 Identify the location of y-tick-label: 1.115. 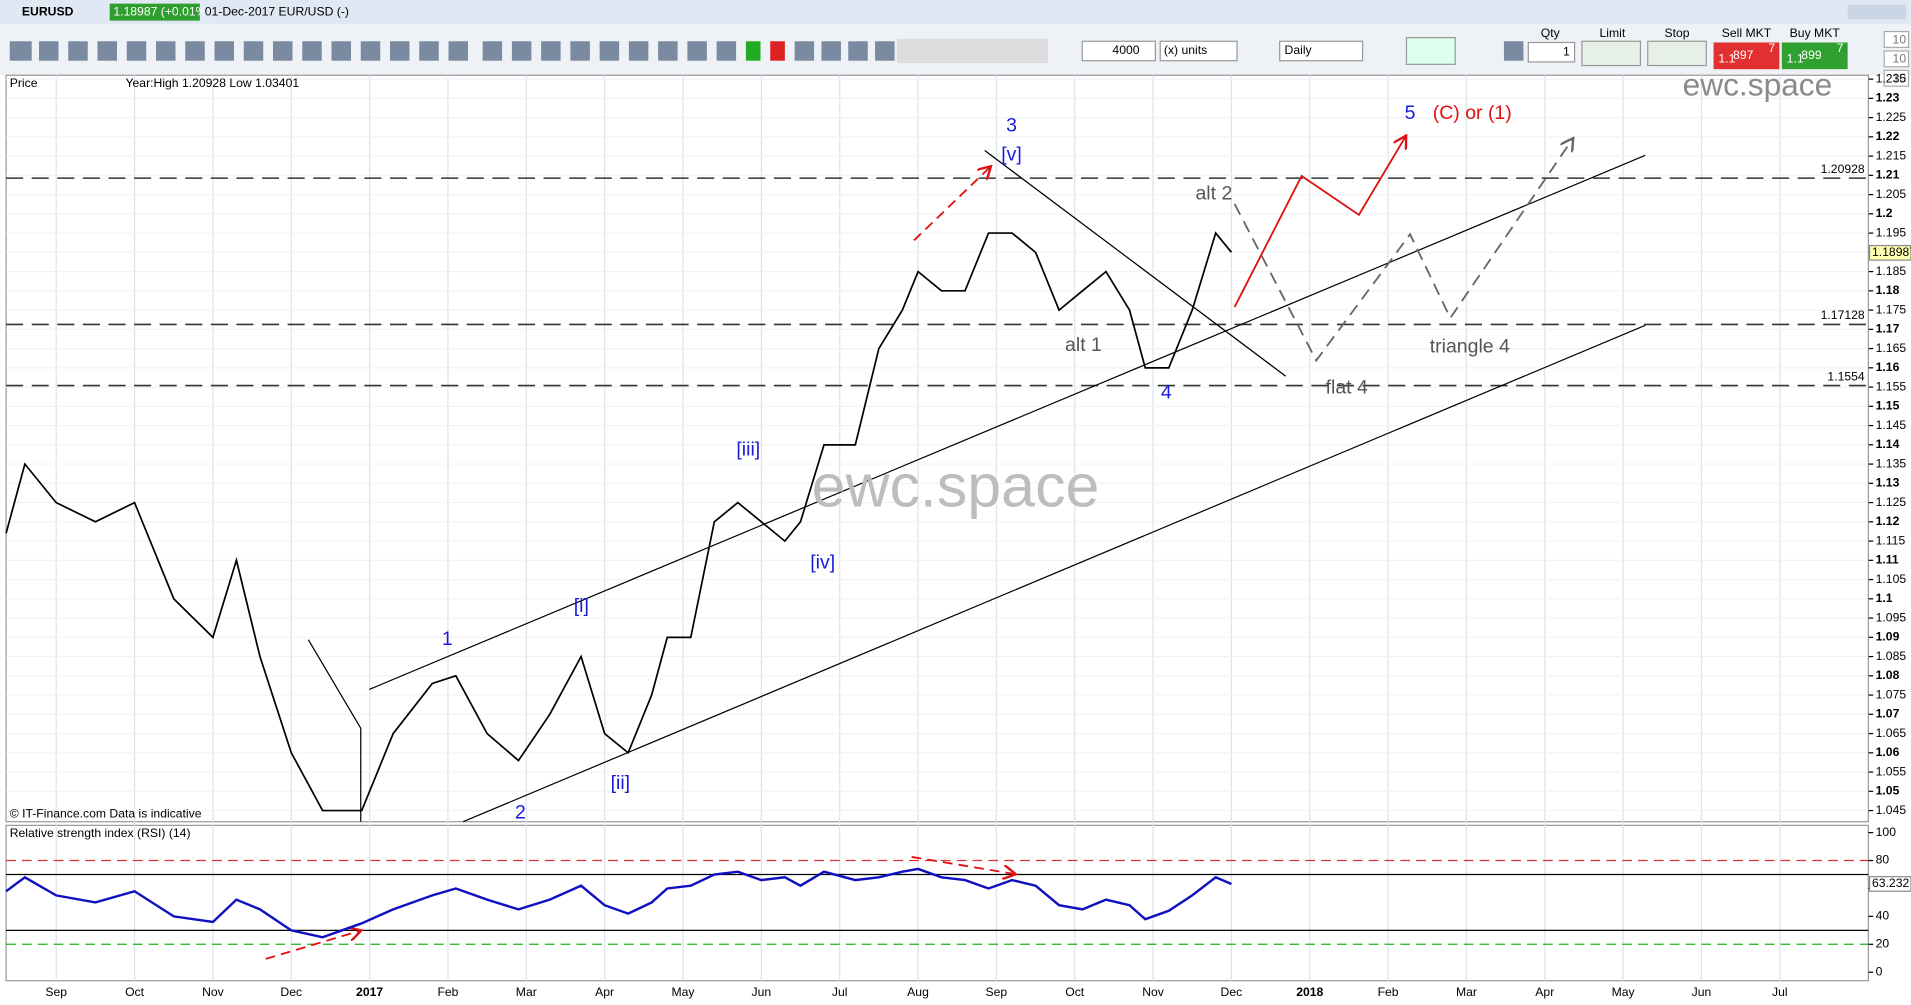
(1891, 540).